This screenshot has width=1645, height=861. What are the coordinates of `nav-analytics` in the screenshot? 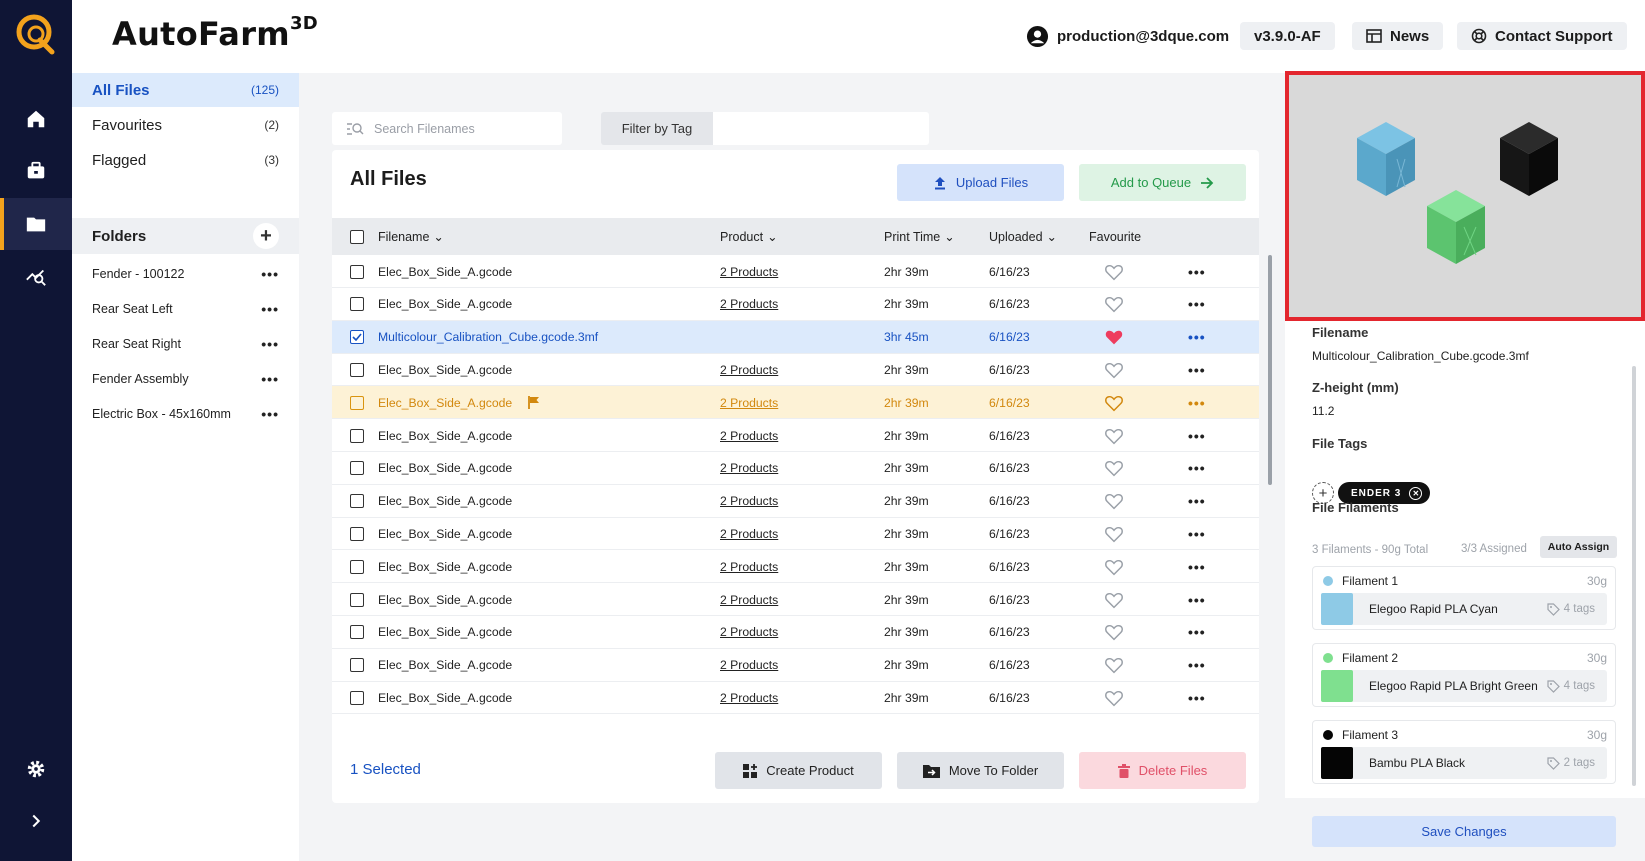 It's located at (36, 276).